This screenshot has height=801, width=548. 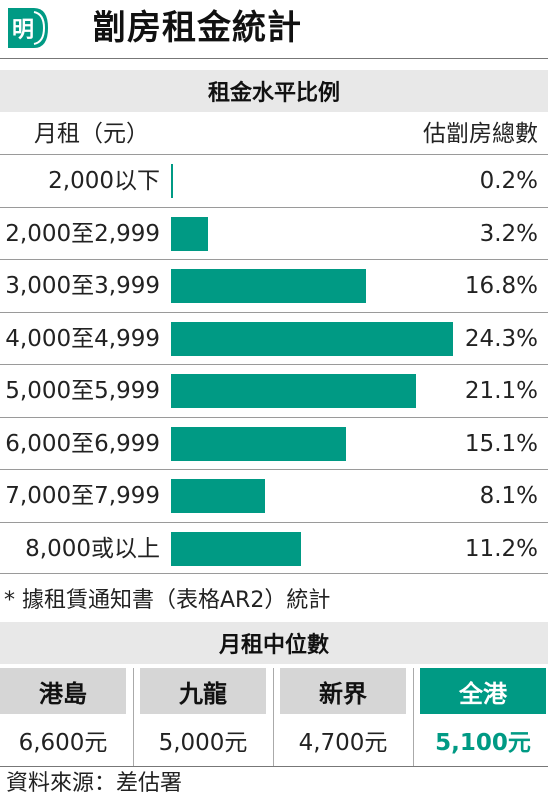 I want to click on rent-section-title: 租金水平比例, so click(x=274, y=91).